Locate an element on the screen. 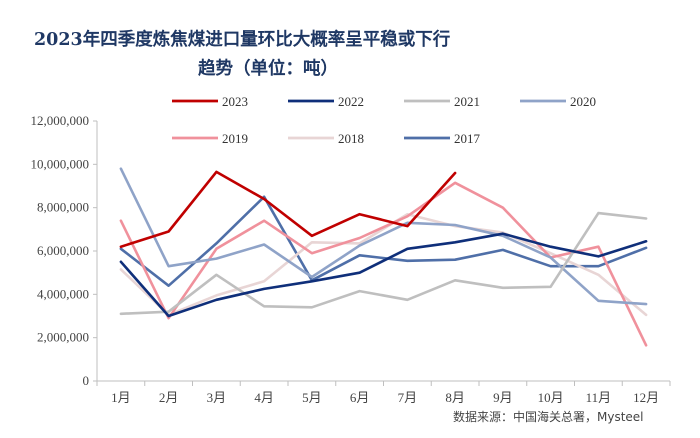 The width and height of the screenshot is (700, 438). chart-title-line1: 2023年四季度炼焦煤进口量环比大概率呈平稳或下行 is located at coordinates (242, 39).